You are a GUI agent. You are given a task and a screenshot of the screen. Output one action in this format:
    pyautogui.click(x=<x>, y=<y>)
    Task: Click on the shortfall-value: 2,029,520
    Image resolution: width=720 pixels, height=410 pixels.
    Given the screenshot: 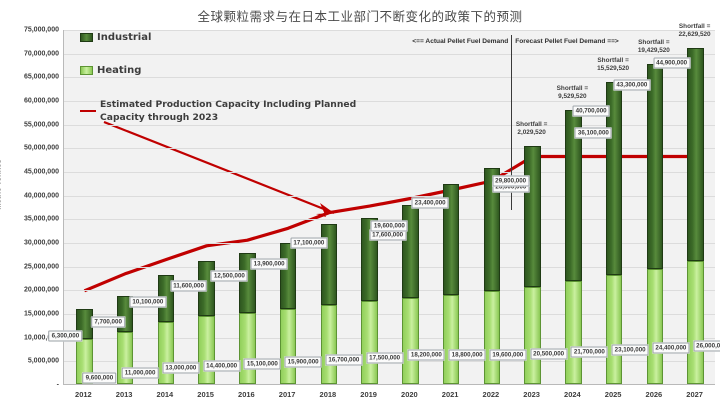 What is the action you would take?
    pyautogui.click(x=531, y=132)
    